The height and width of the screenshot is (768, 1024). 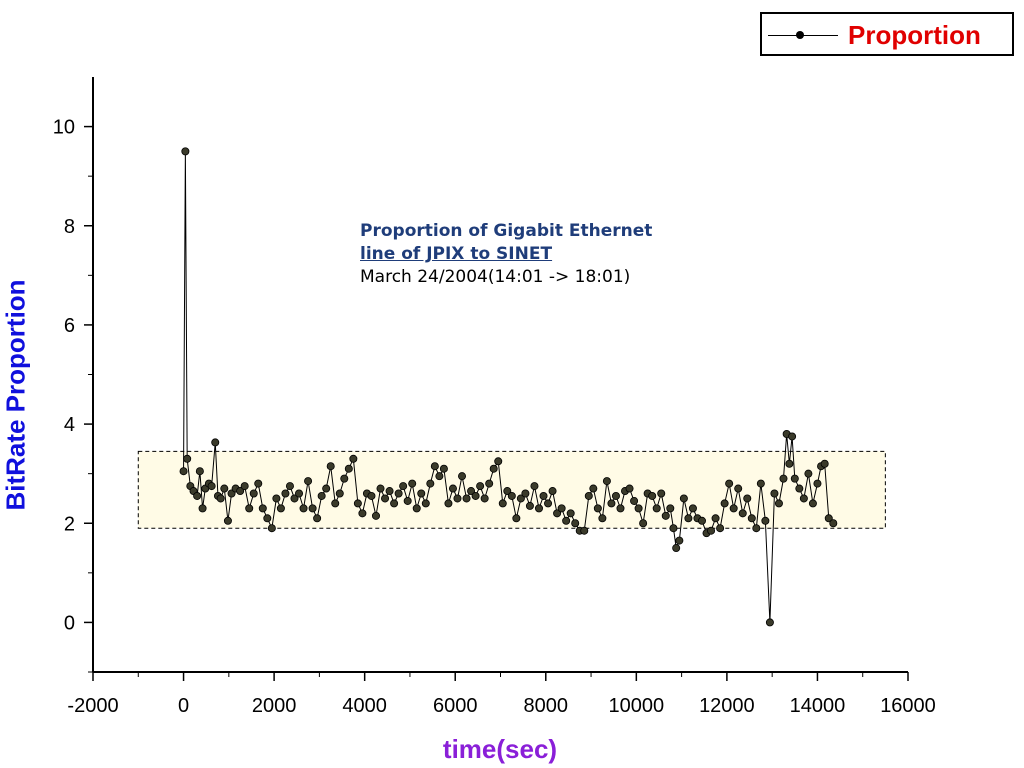 What do you see at coordinates (73, 395) in the screenshot?
I see `y-ticks: 0 2 4 6 8 10` at bounding box center [73, 395].